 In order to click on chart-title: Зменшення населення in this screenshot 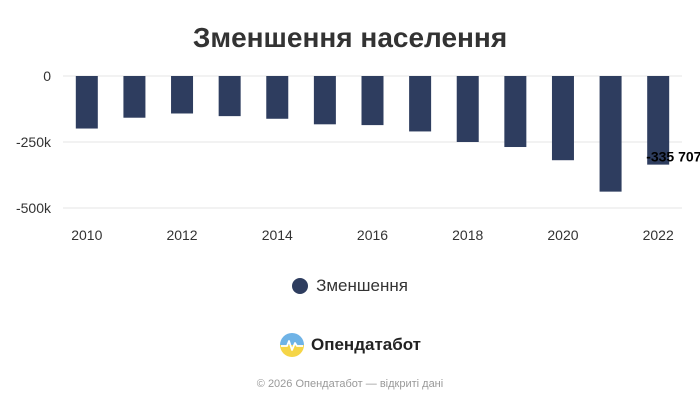, I will do `click(350, 37)`.